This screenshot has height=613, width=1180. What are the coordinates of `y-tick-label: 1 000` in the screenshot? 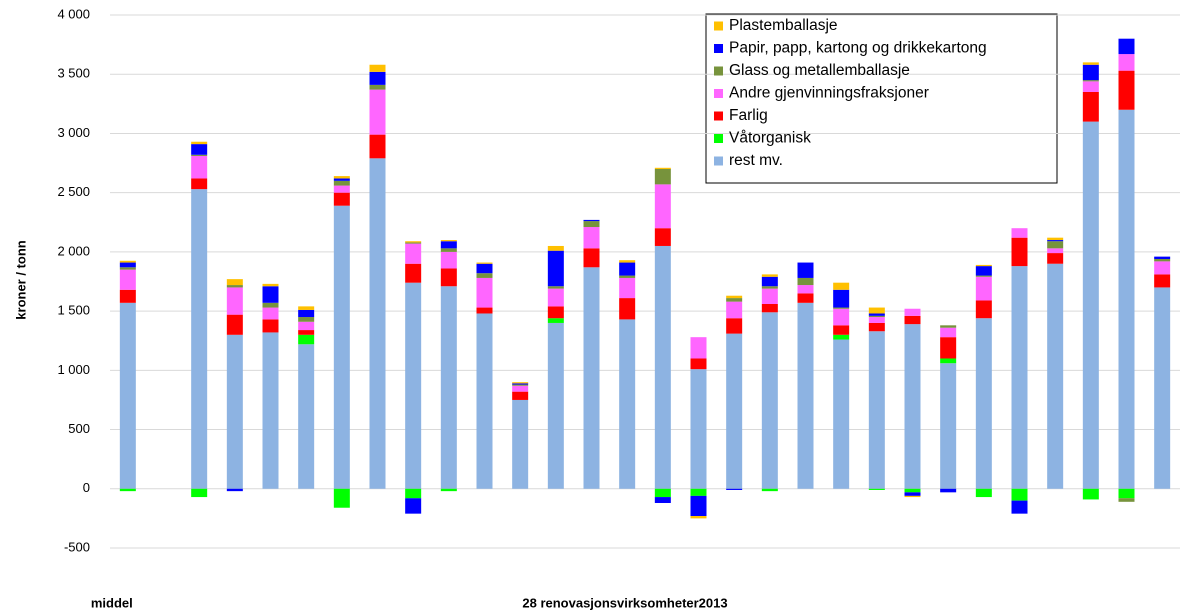 It's located at (73, 369).